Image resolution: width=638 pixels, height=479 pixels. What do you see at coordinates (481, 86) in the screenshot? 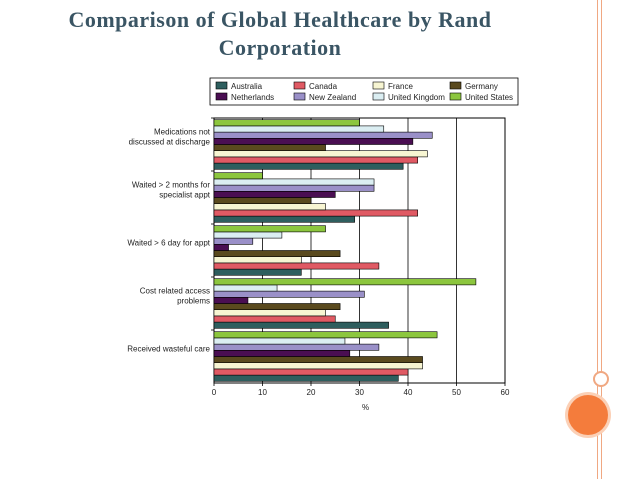
I see `legend-label: Germany` at bounding box center [481, 86].